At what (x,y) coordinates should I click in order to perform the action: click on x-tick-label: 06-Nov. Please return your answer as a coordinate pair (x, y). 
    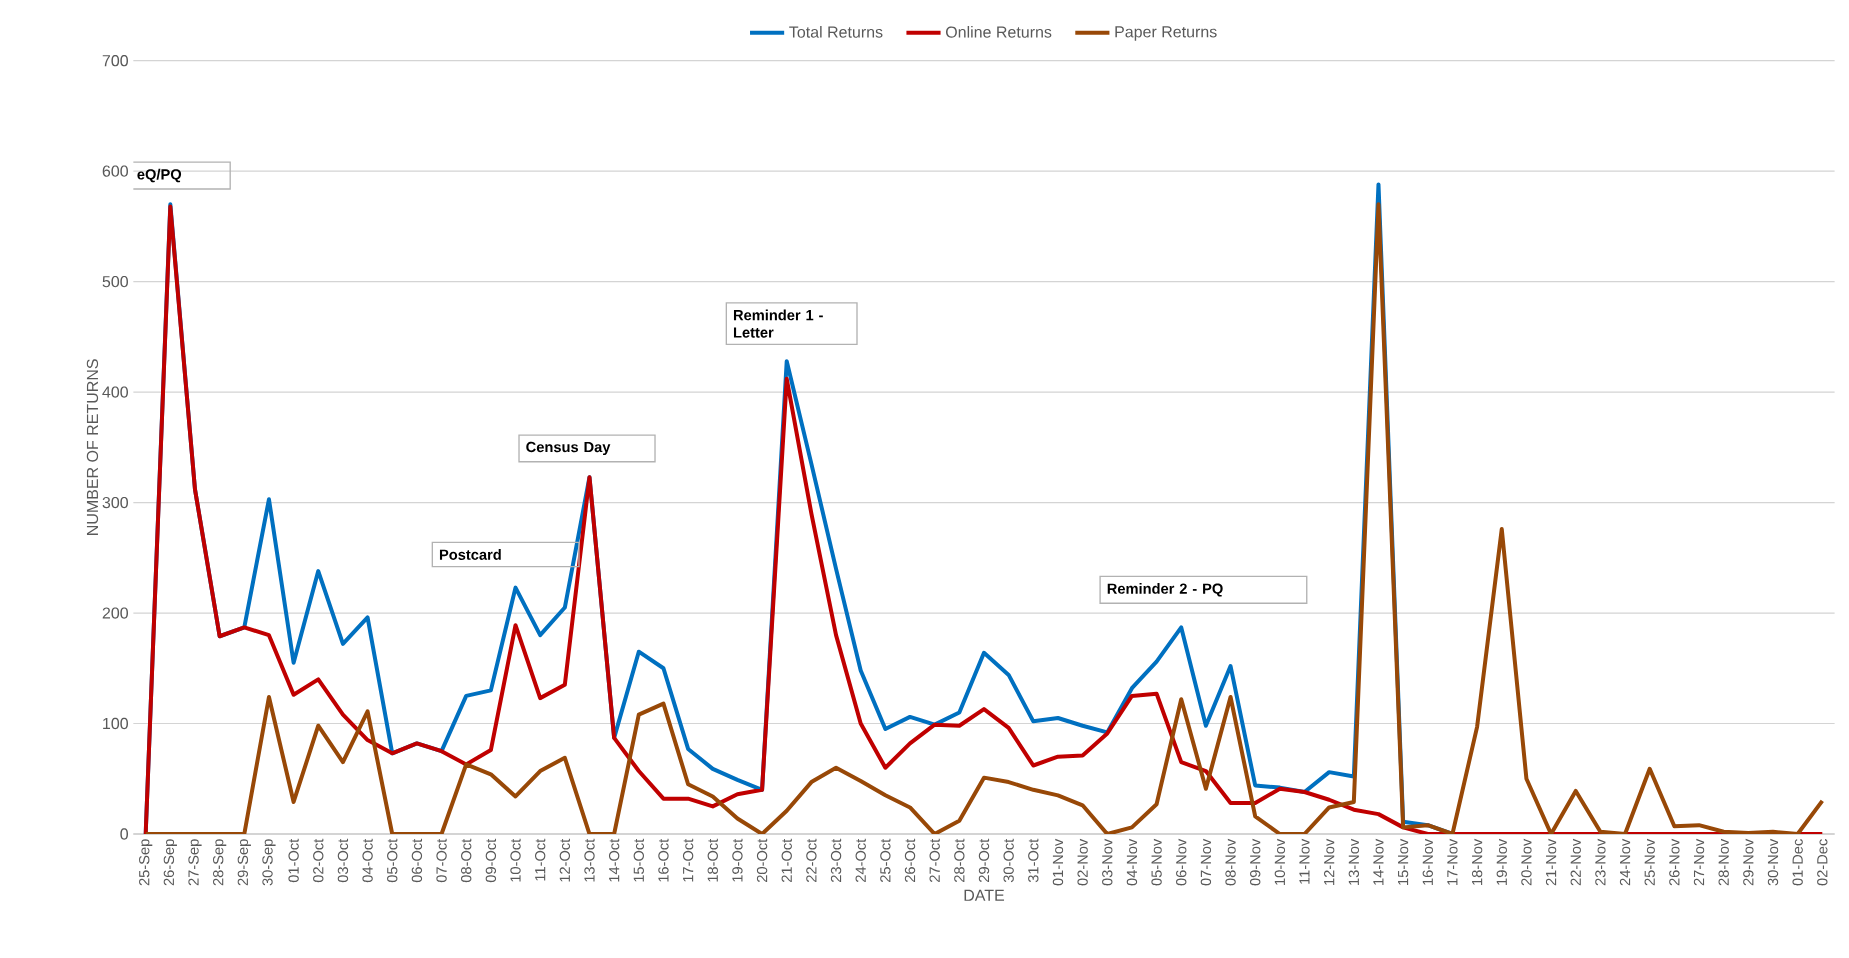
    Looking at the image, I should click on (1181, 862).